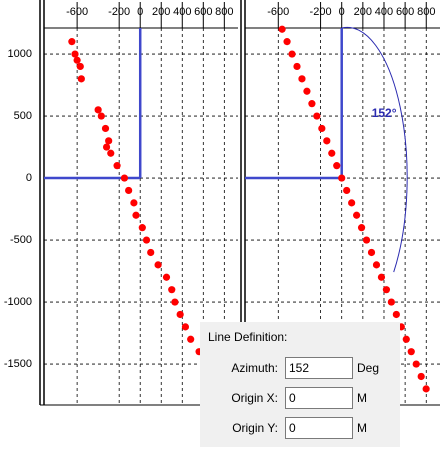  What do you see at coordinates (384, 113) in the screenshot?
I see `azimuth-annotation: 152°` at bounding box center [384, 113].